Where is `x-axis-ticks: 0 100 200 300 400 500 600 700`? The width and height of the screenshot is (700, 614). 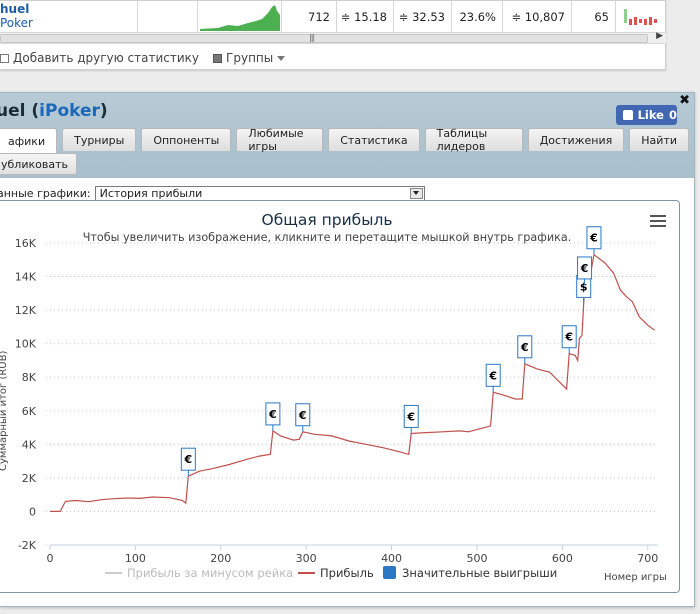 x-axis-ticks: 0 100 200 300 400 500 600 700 is located at coordinates (352, 554).